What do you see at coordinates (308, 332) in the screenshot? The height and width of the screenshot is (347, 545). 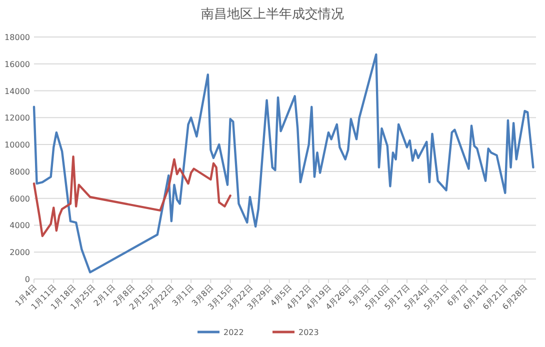 I see `legend-label: 2023` at bounding box center [308, 332].